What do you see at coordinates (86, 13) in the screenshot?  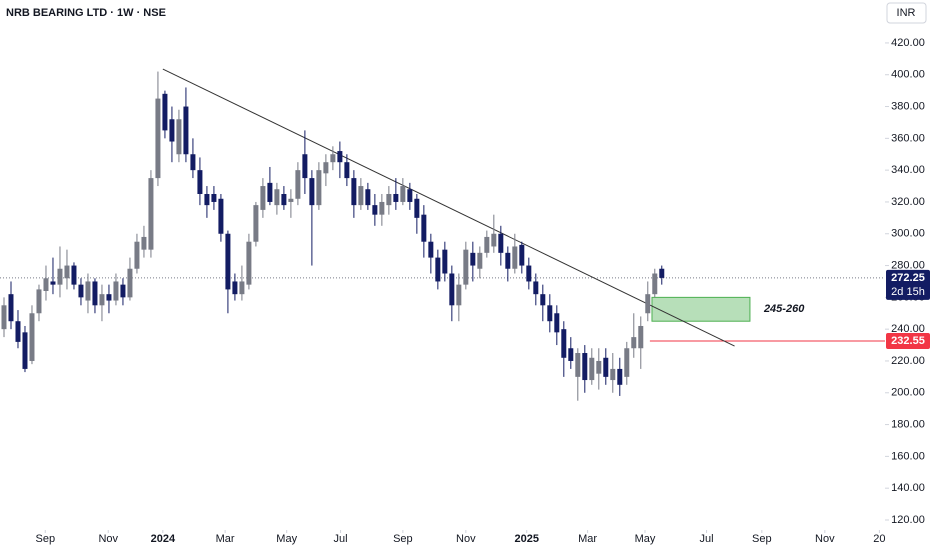 I see `chart-title: NRB BEARING LTD · 1W · NSE` at bounding box center [86, 13].